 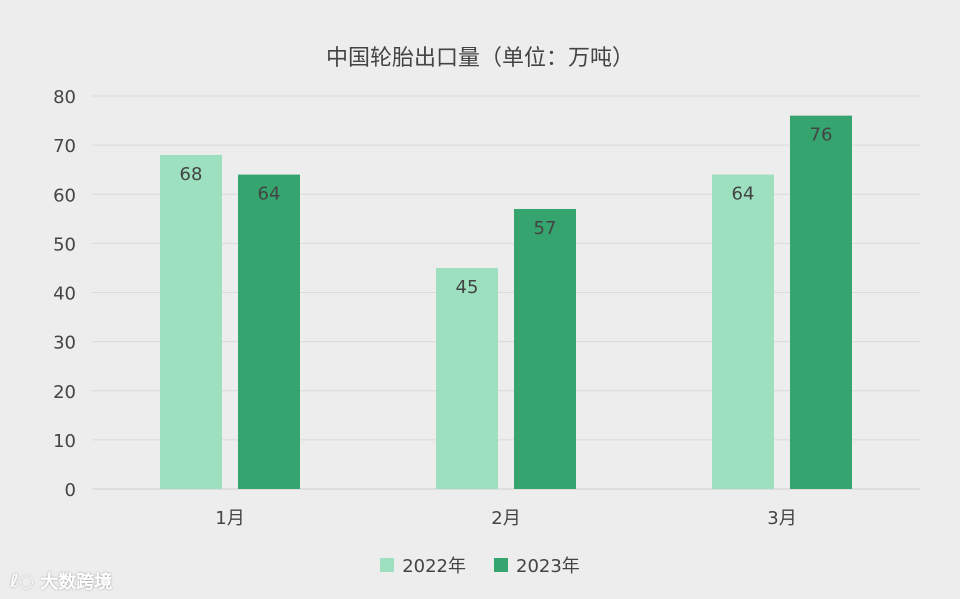 I want to click on x-tick-label: 1月, so click(x=229, y=518).